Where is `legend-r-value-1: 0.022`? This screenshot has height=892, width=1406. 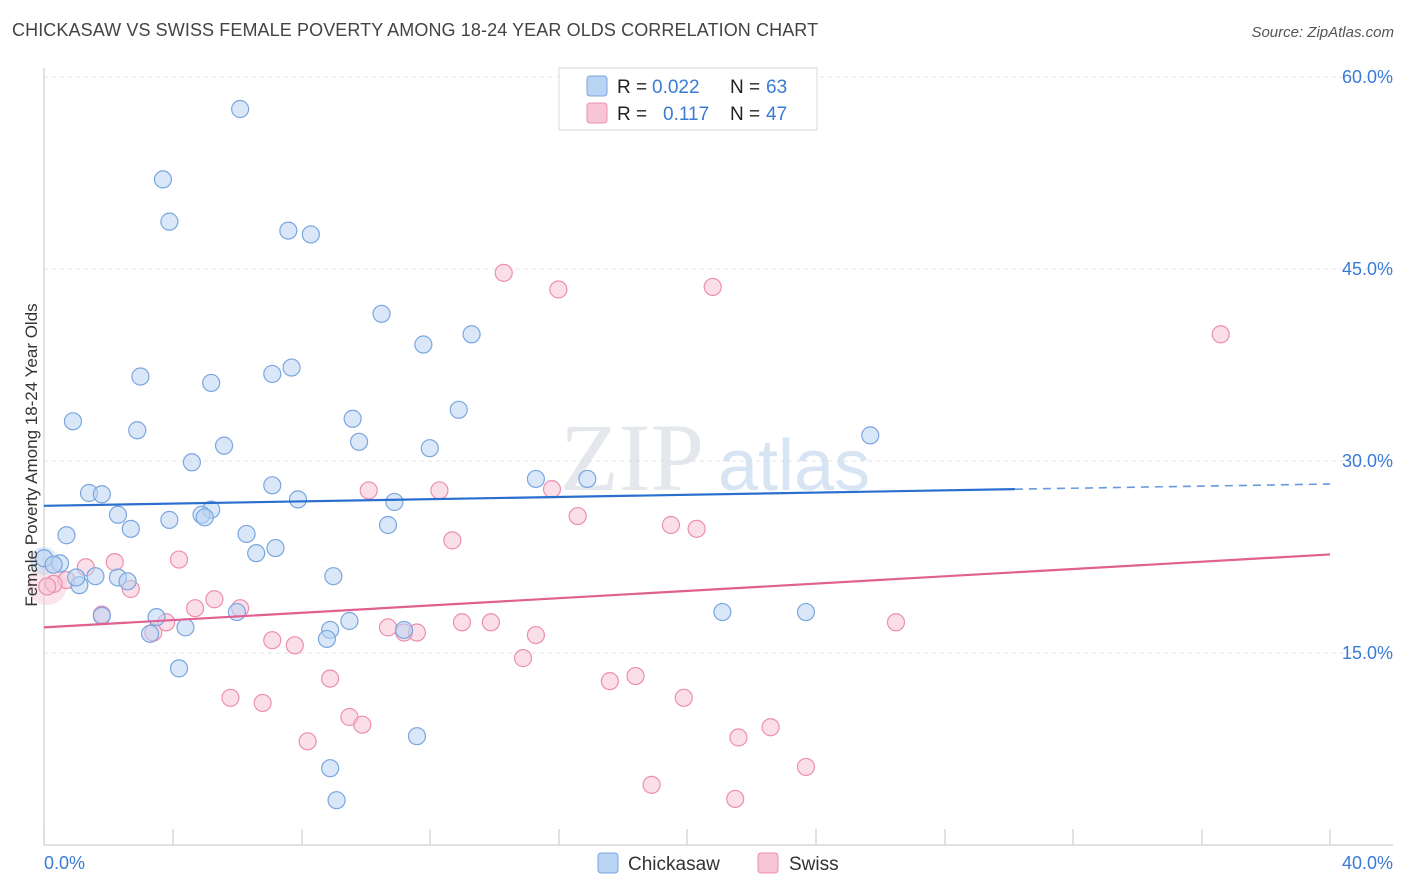
legend-r-value-1: 0.022 is located at coordinates (676, 87).